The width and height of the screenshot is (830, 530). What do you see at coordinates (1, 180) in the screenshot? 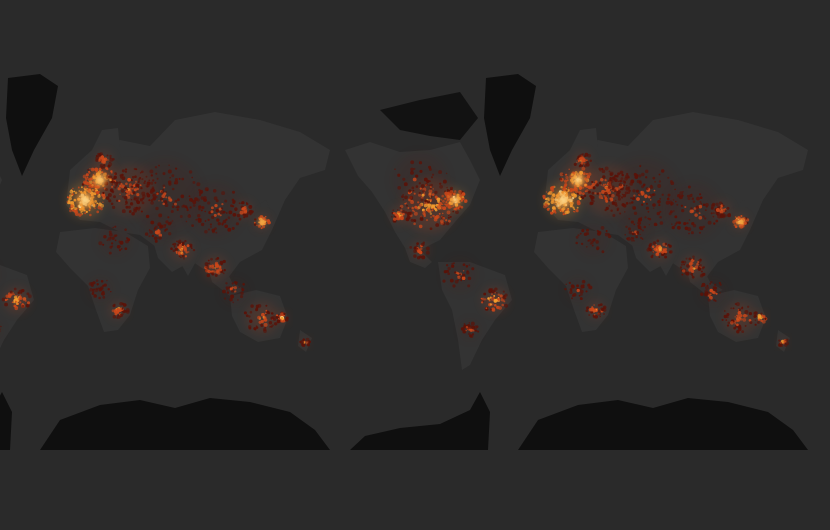
I see `north-america-landmass` at bounding box center [1, 180].